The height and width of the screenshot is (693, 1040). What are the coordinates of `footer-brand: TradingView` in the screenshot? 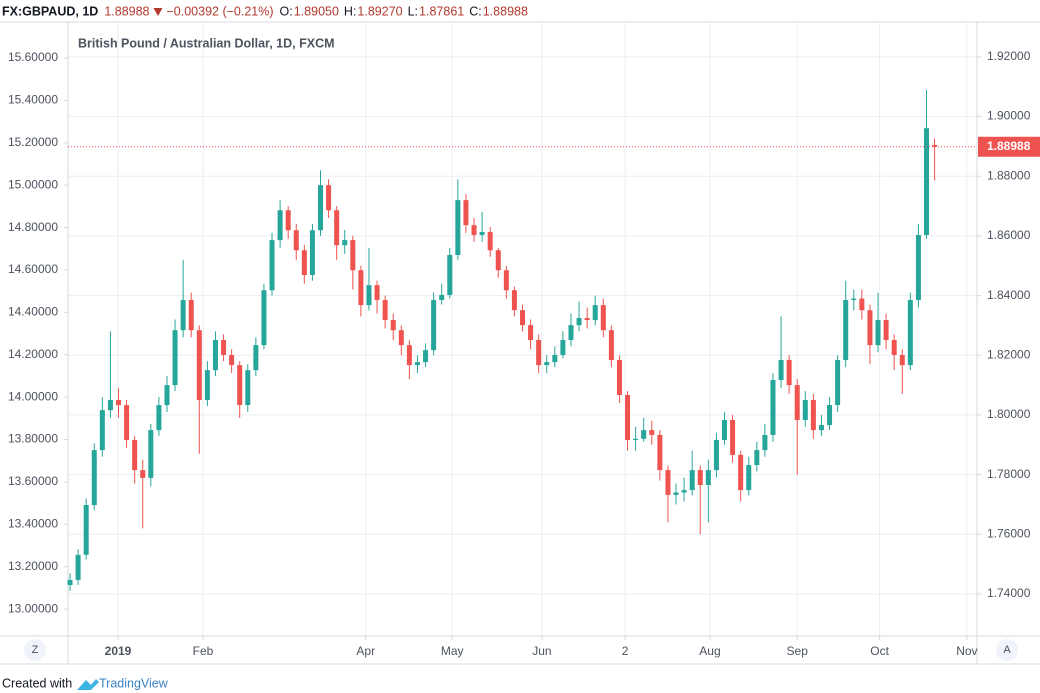 It's located at (134, 683).